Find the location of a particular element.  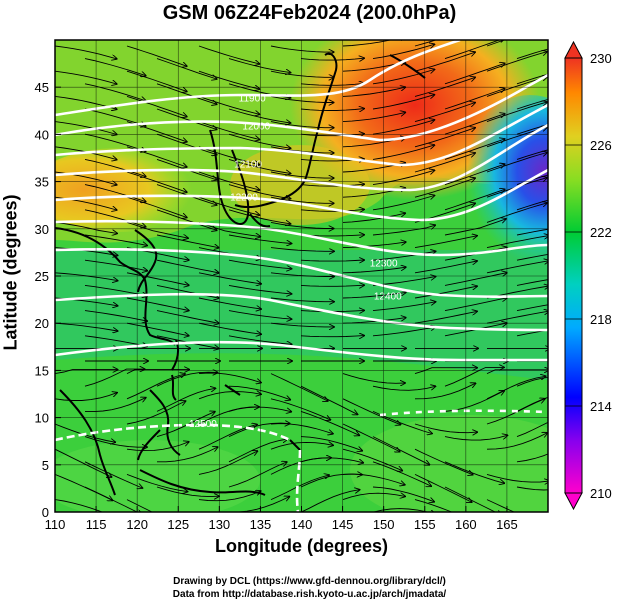

contour-label: 11900 is located at coordinates (253, 98).